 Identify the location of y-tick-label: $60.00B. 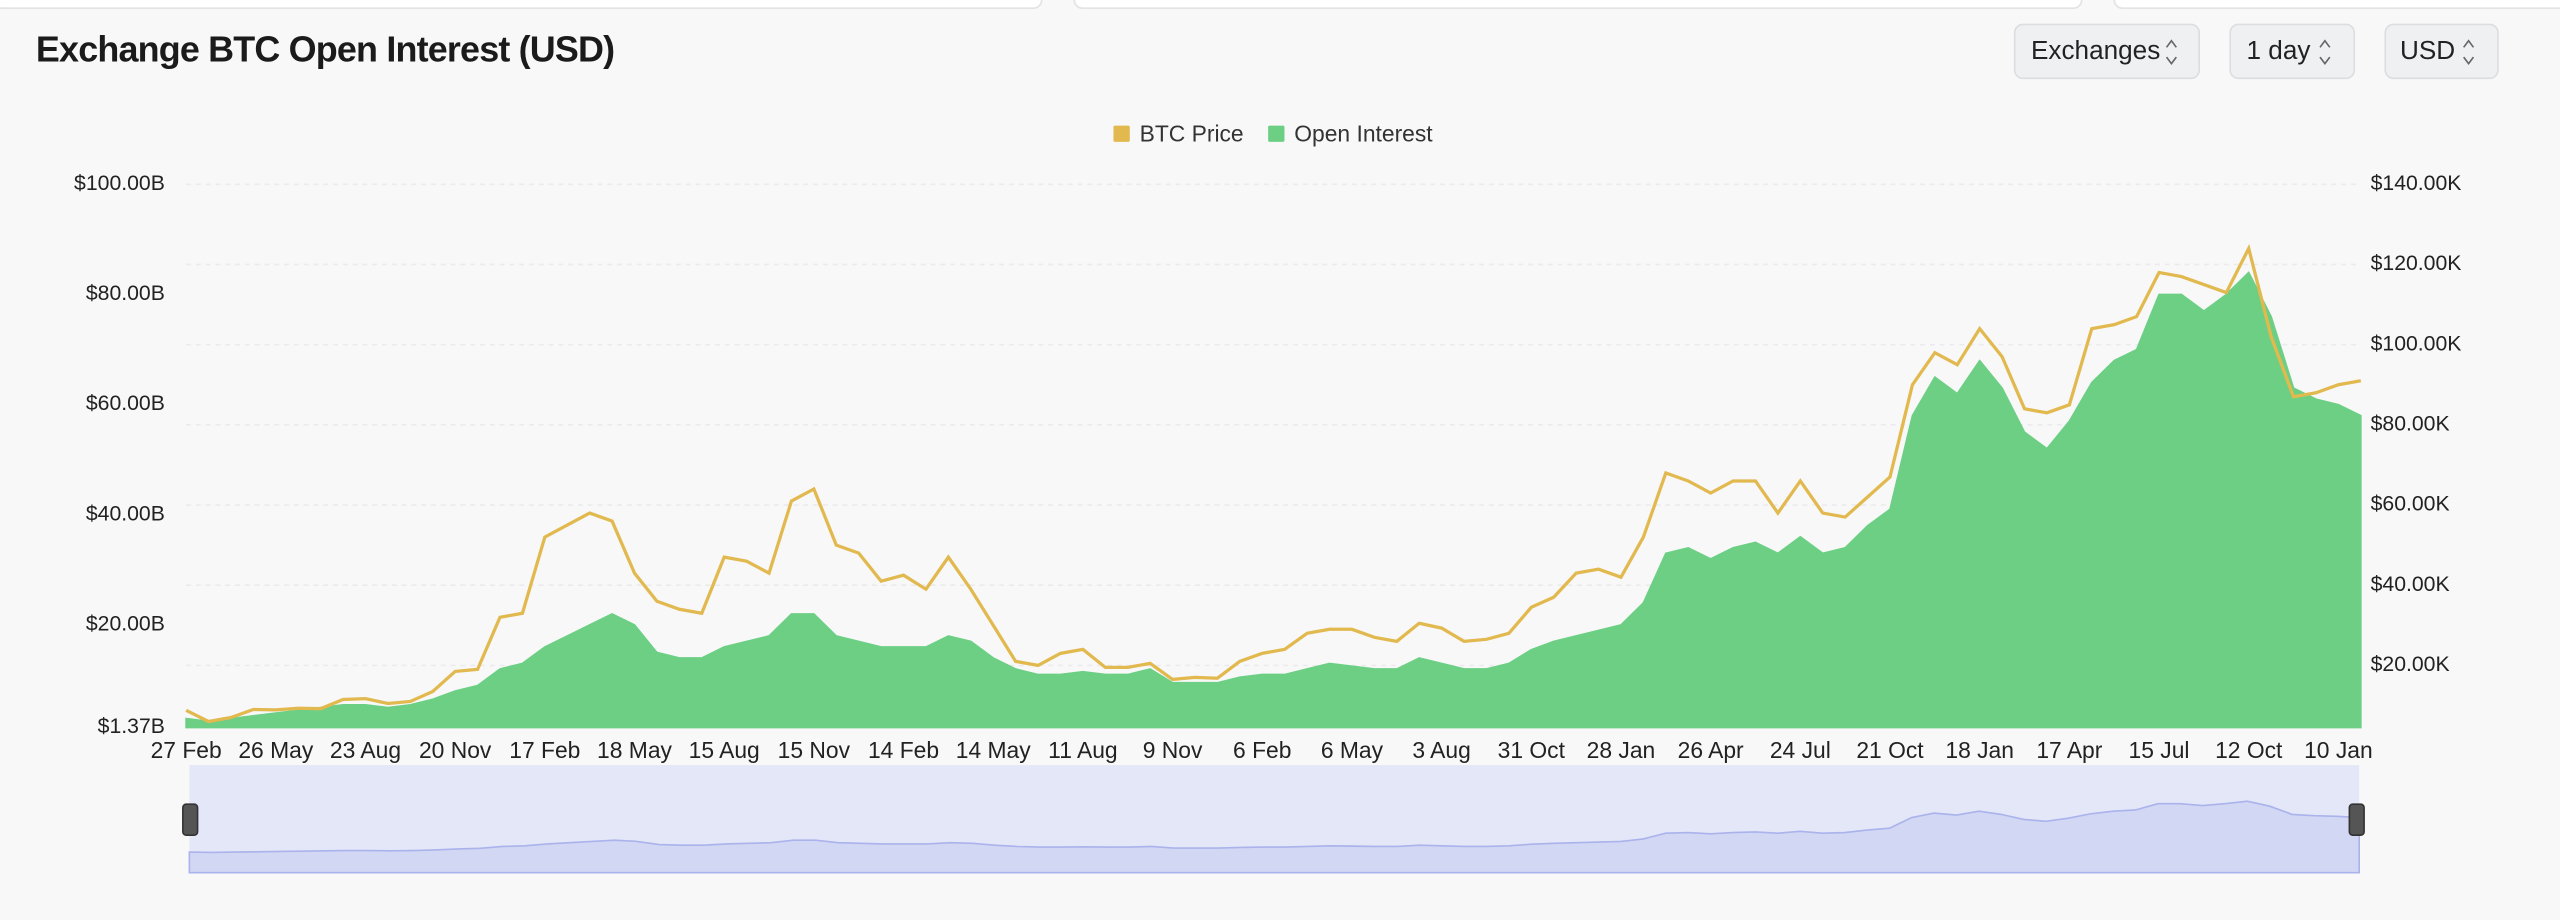
(125, 403).